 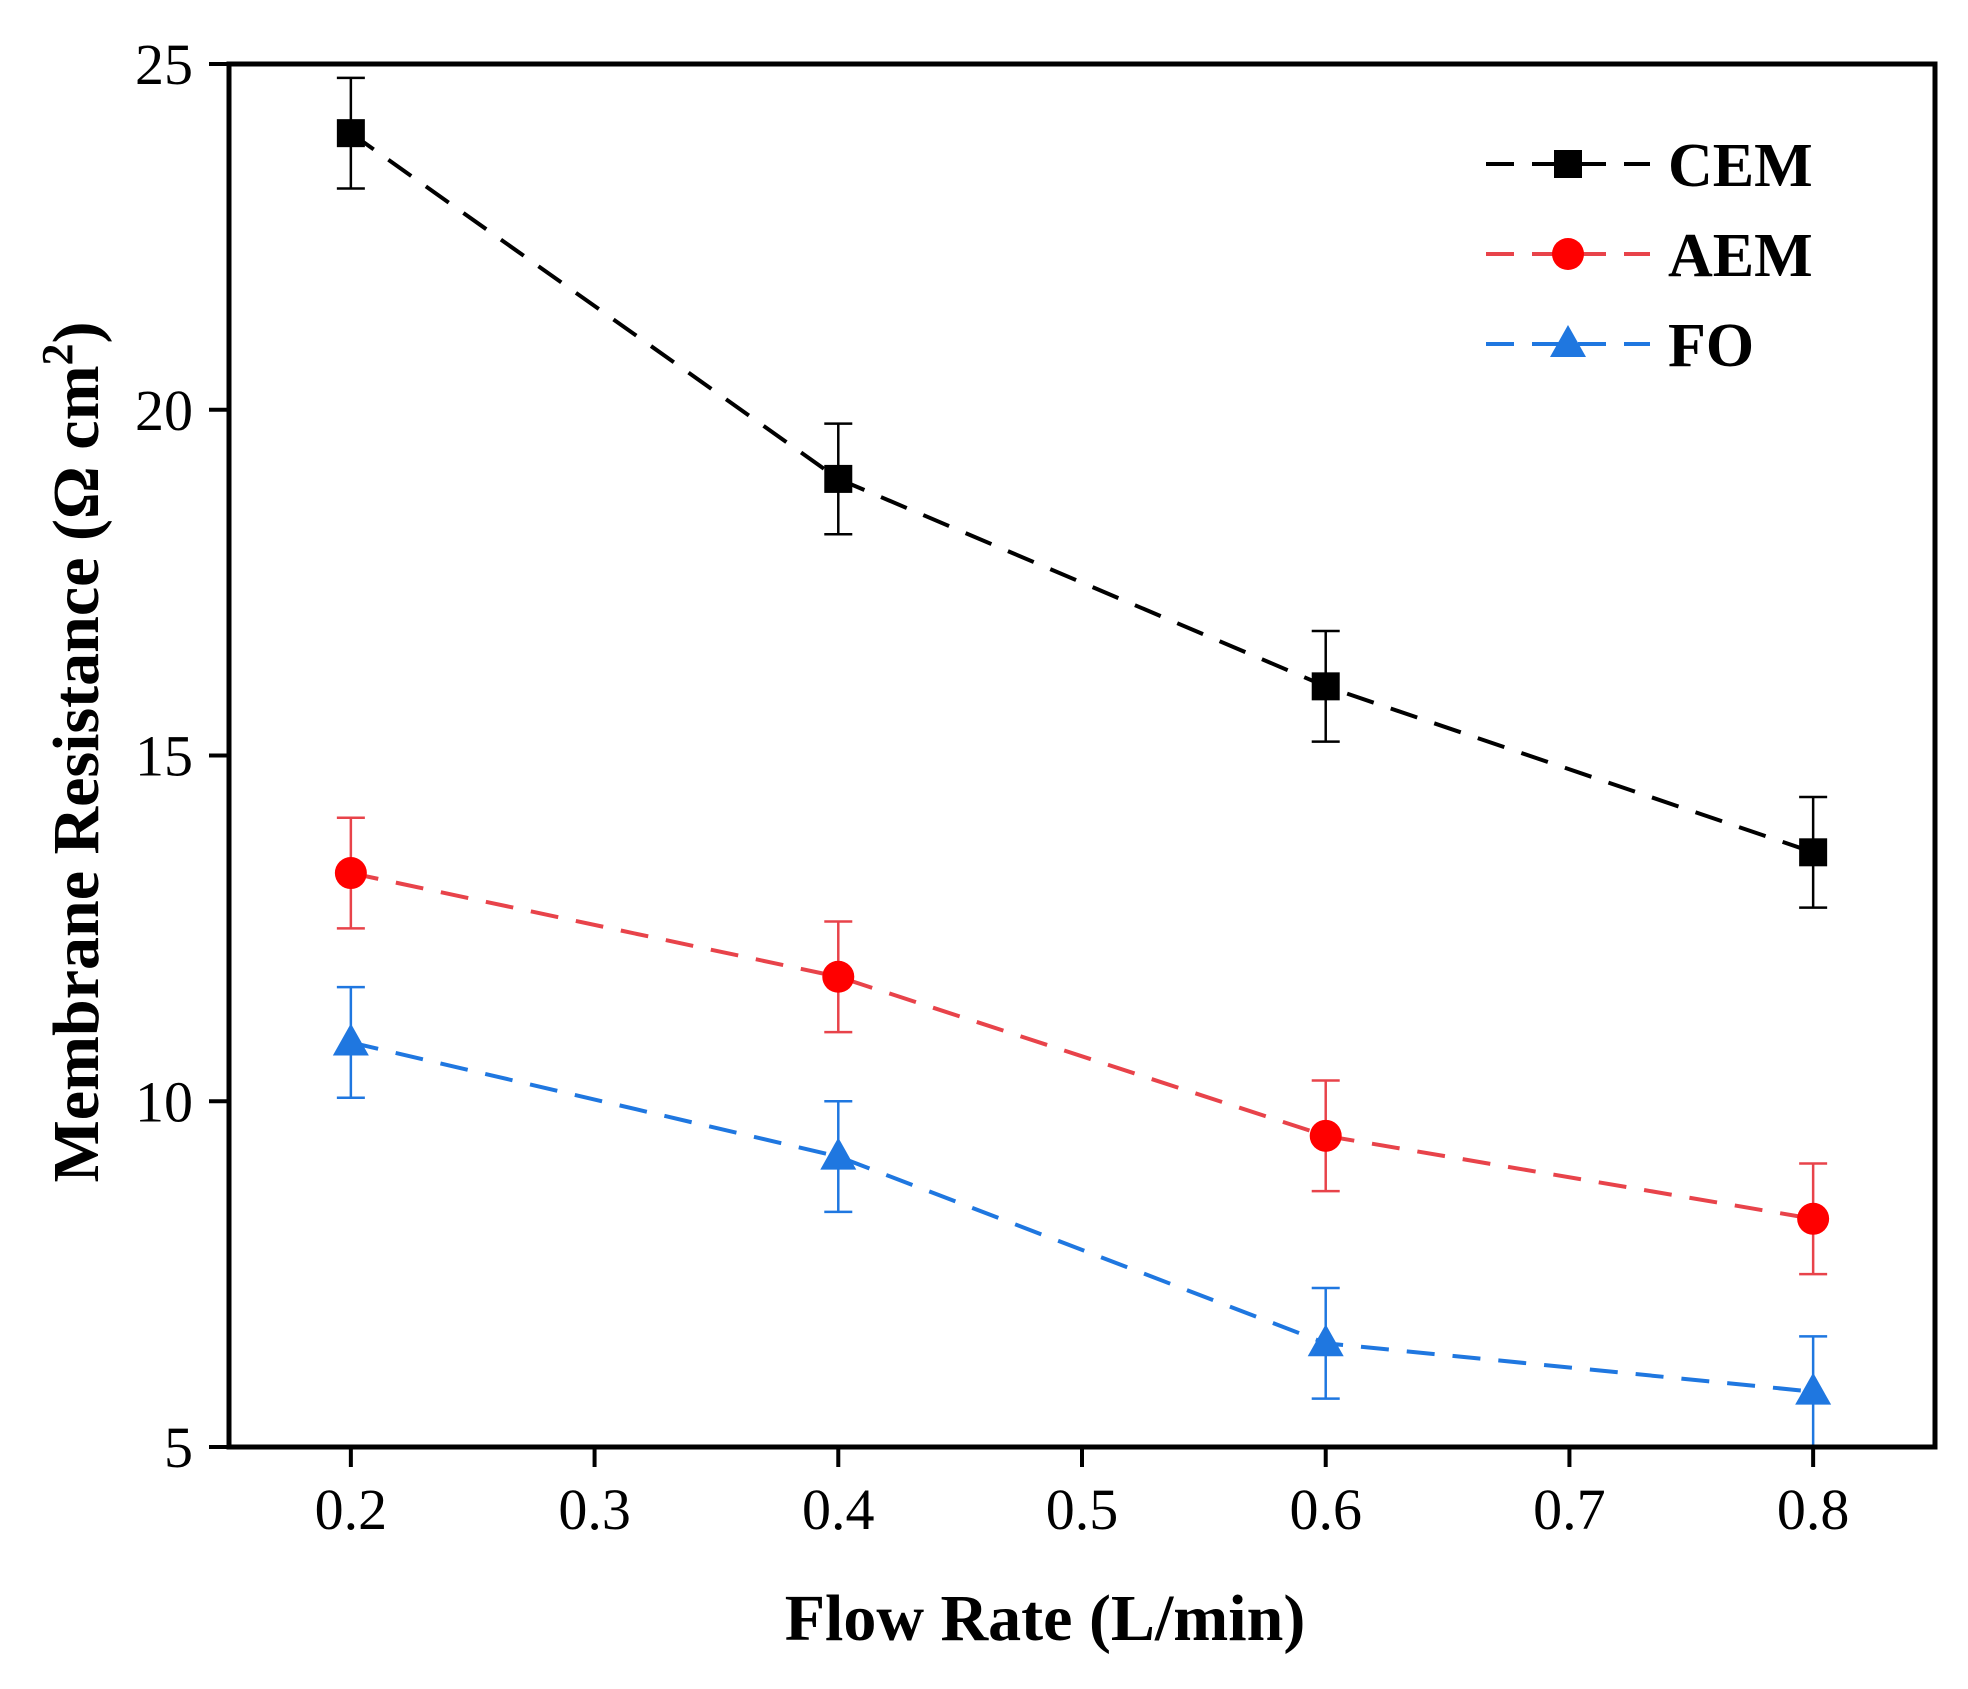 What do you see at coordinates (1082, 1509) in the screenshot?
I see `x-tick-label: 0.5` at bounding box center [1082, 1509].